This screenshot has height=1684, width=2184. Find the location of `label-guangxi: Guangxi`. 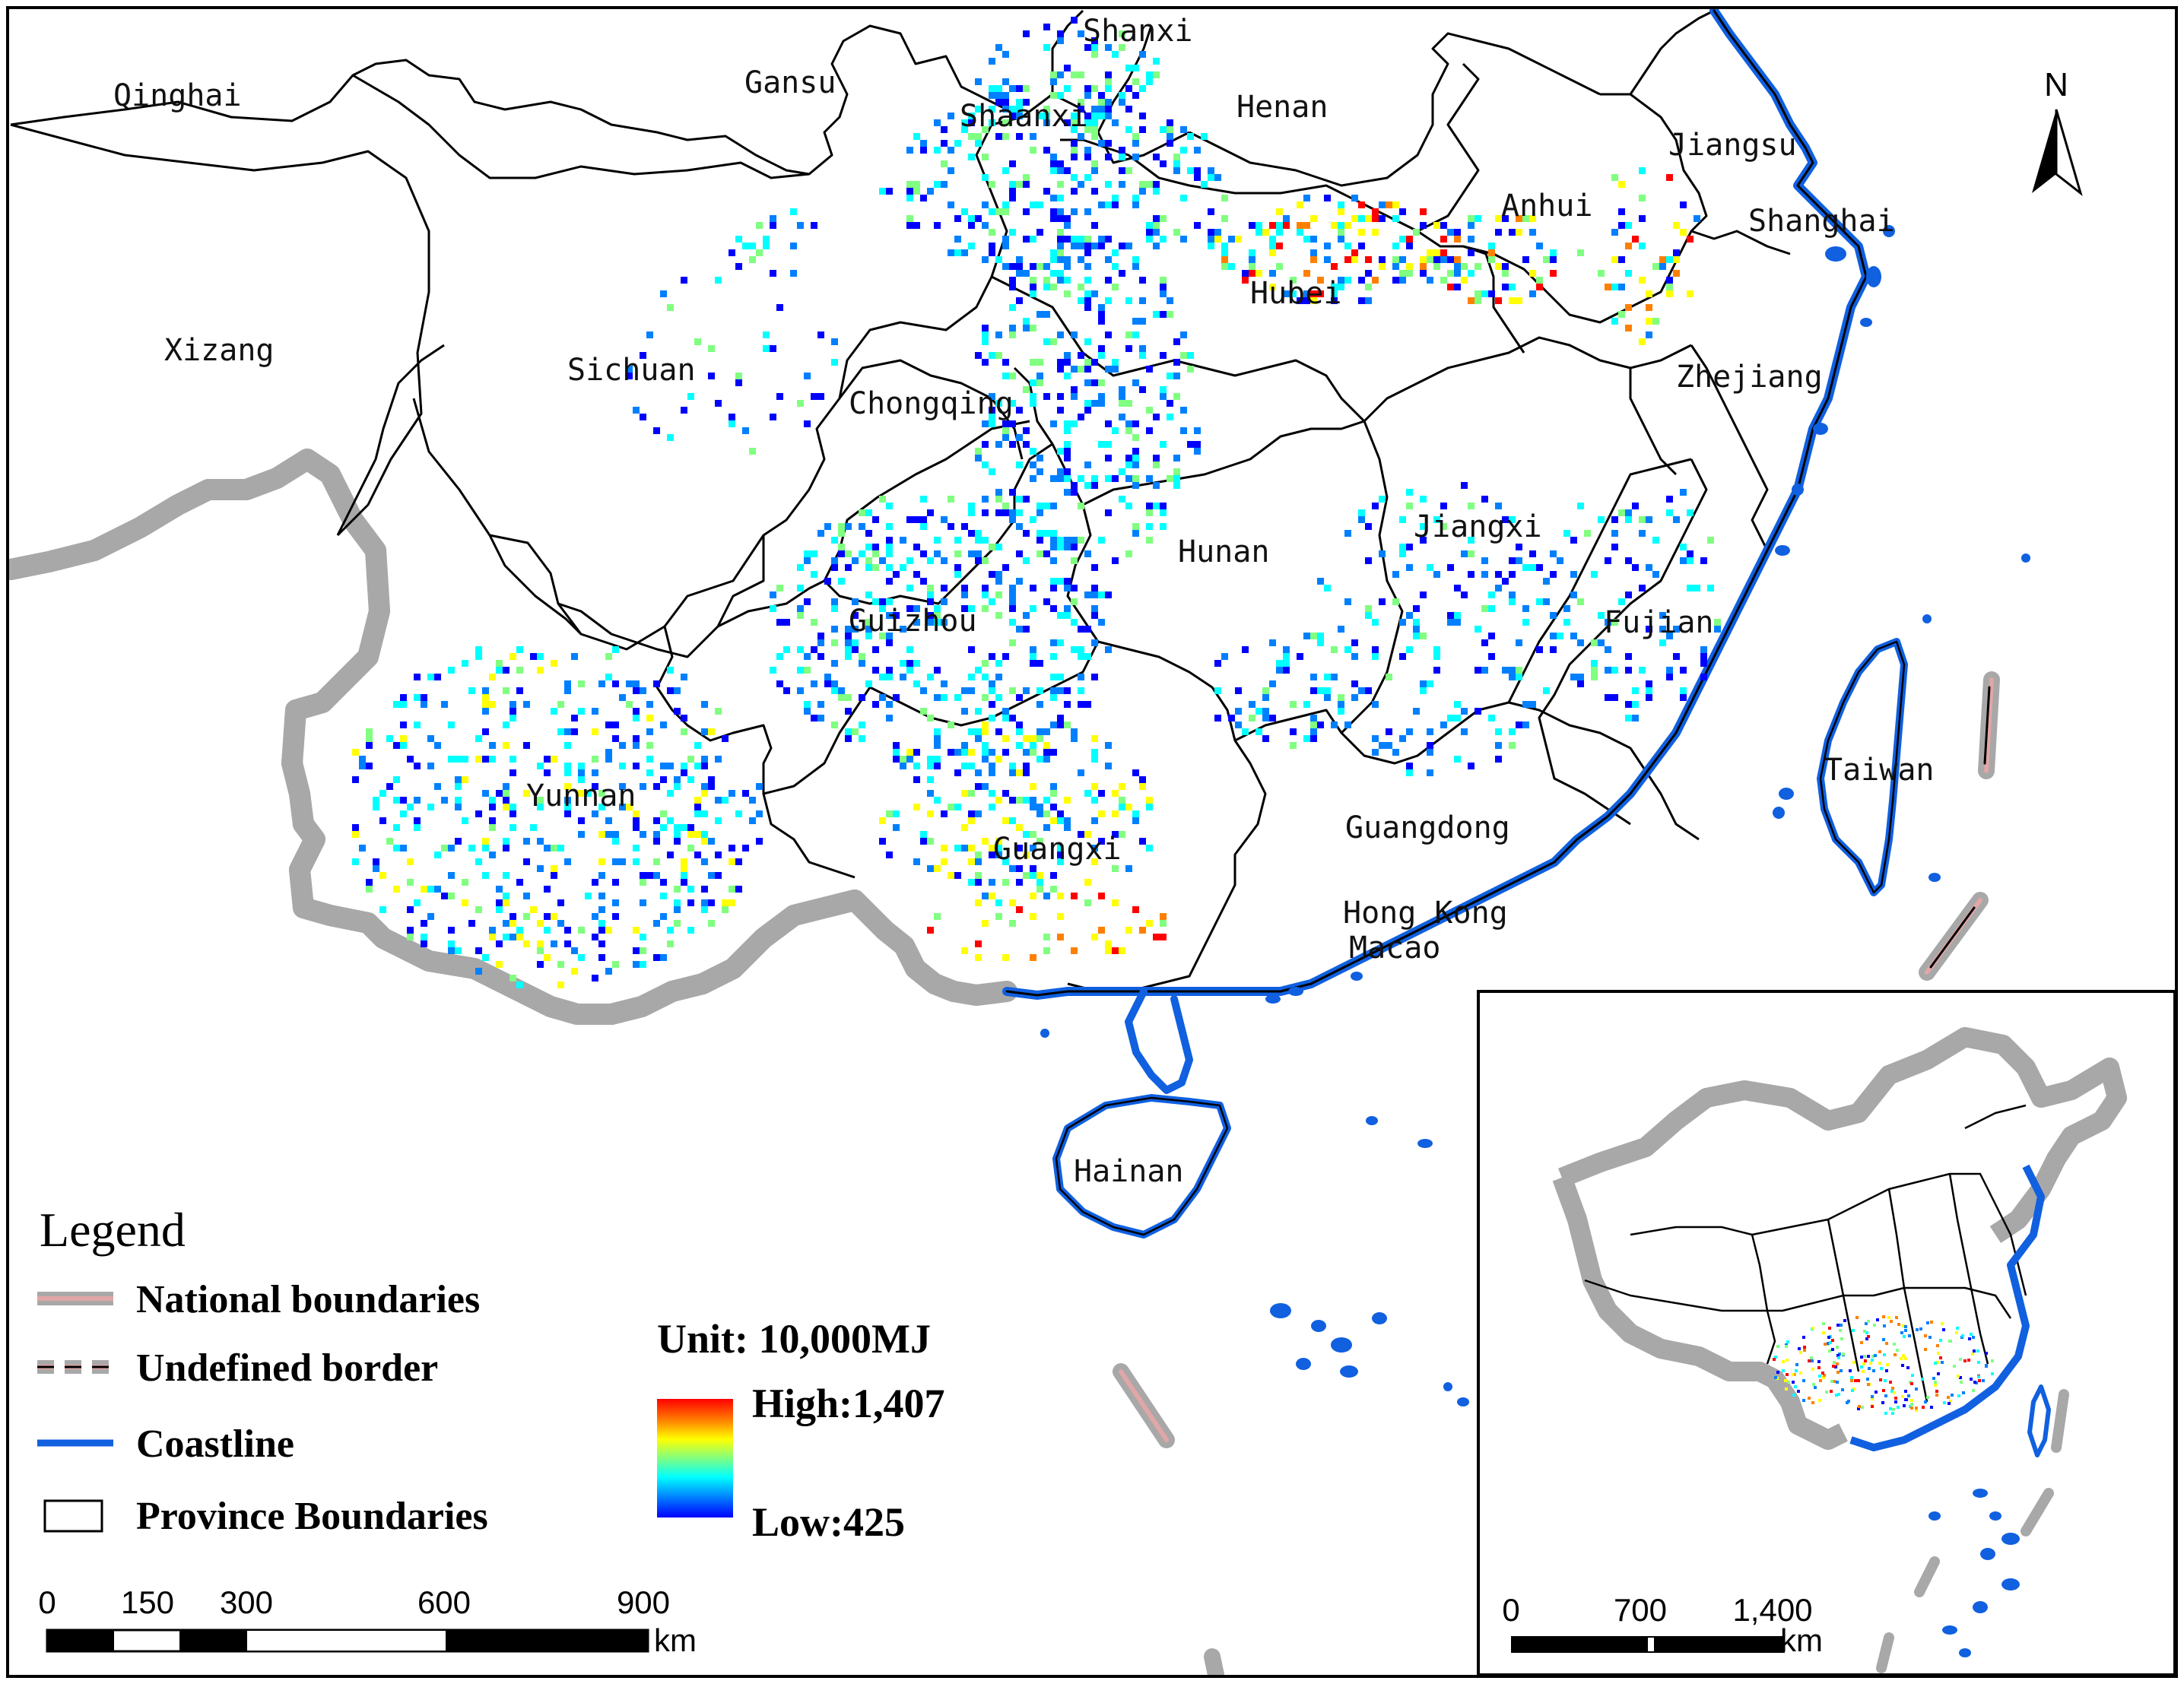

label-guangxi: Guangxi is located at coordinates (1057, 849).